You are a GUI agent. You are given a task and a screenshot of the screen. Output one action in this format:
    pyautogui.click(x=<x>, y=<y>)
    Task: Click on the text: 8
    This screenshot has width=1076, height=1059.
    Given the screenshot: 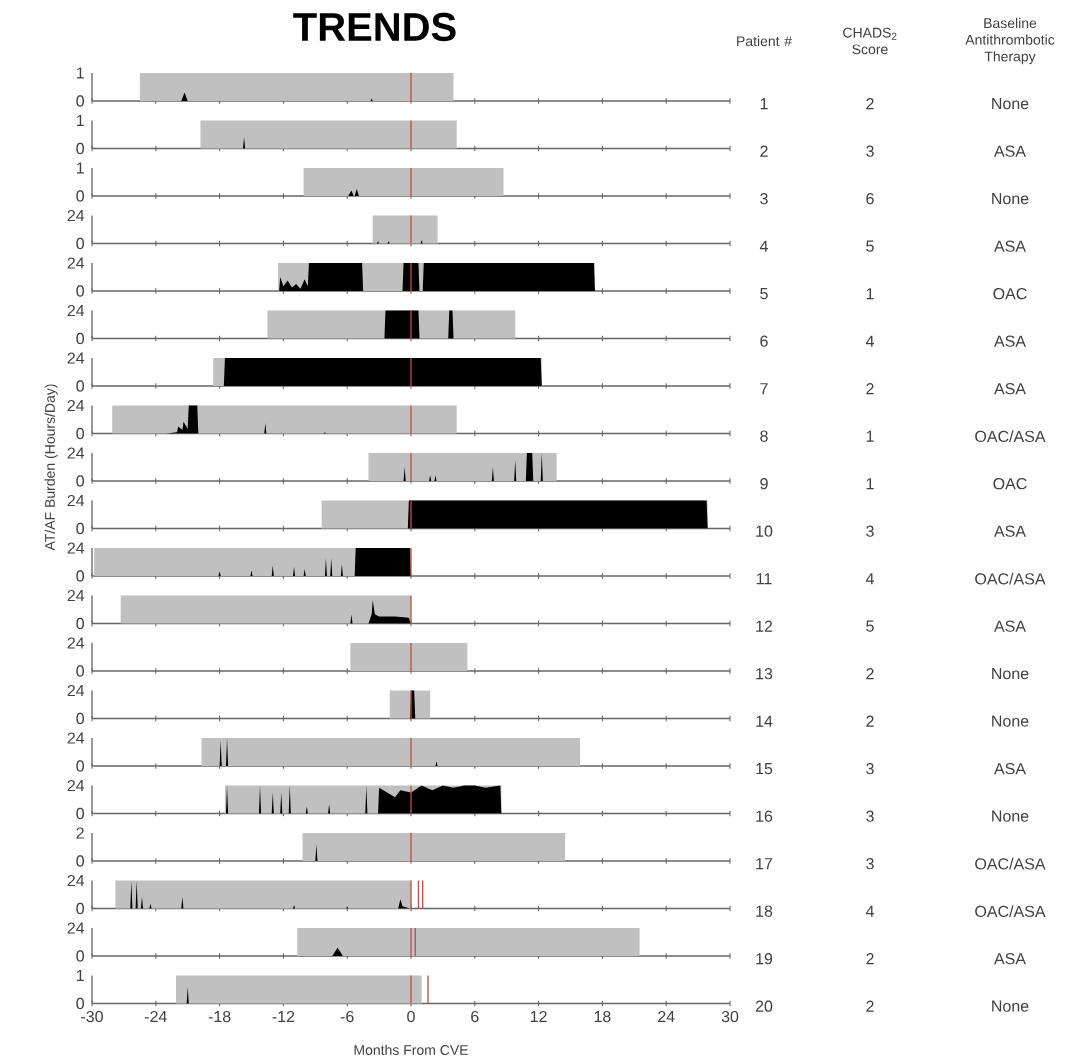 What is the action you would take?
    pyautogui.click(x=764, y=436)
    